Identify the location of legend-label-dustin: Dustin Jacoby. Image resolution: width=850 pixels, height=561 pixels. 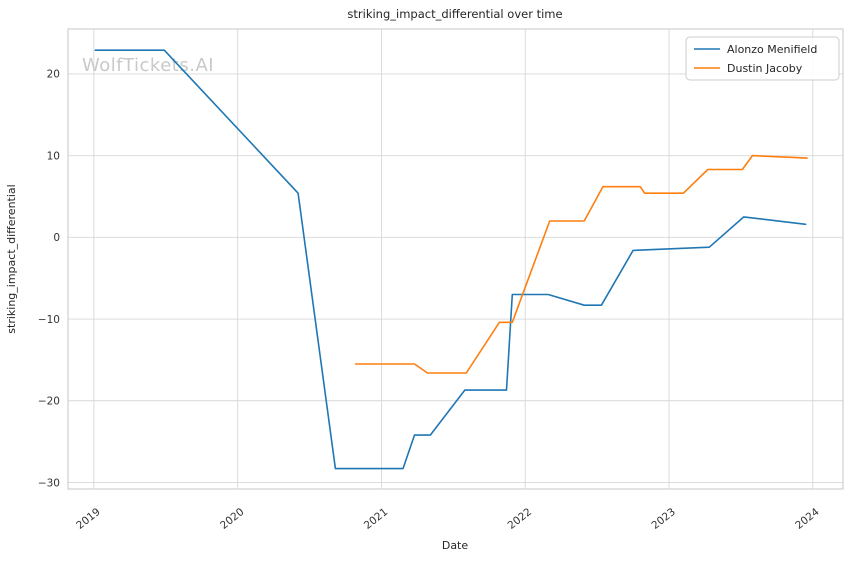
(765, 68).